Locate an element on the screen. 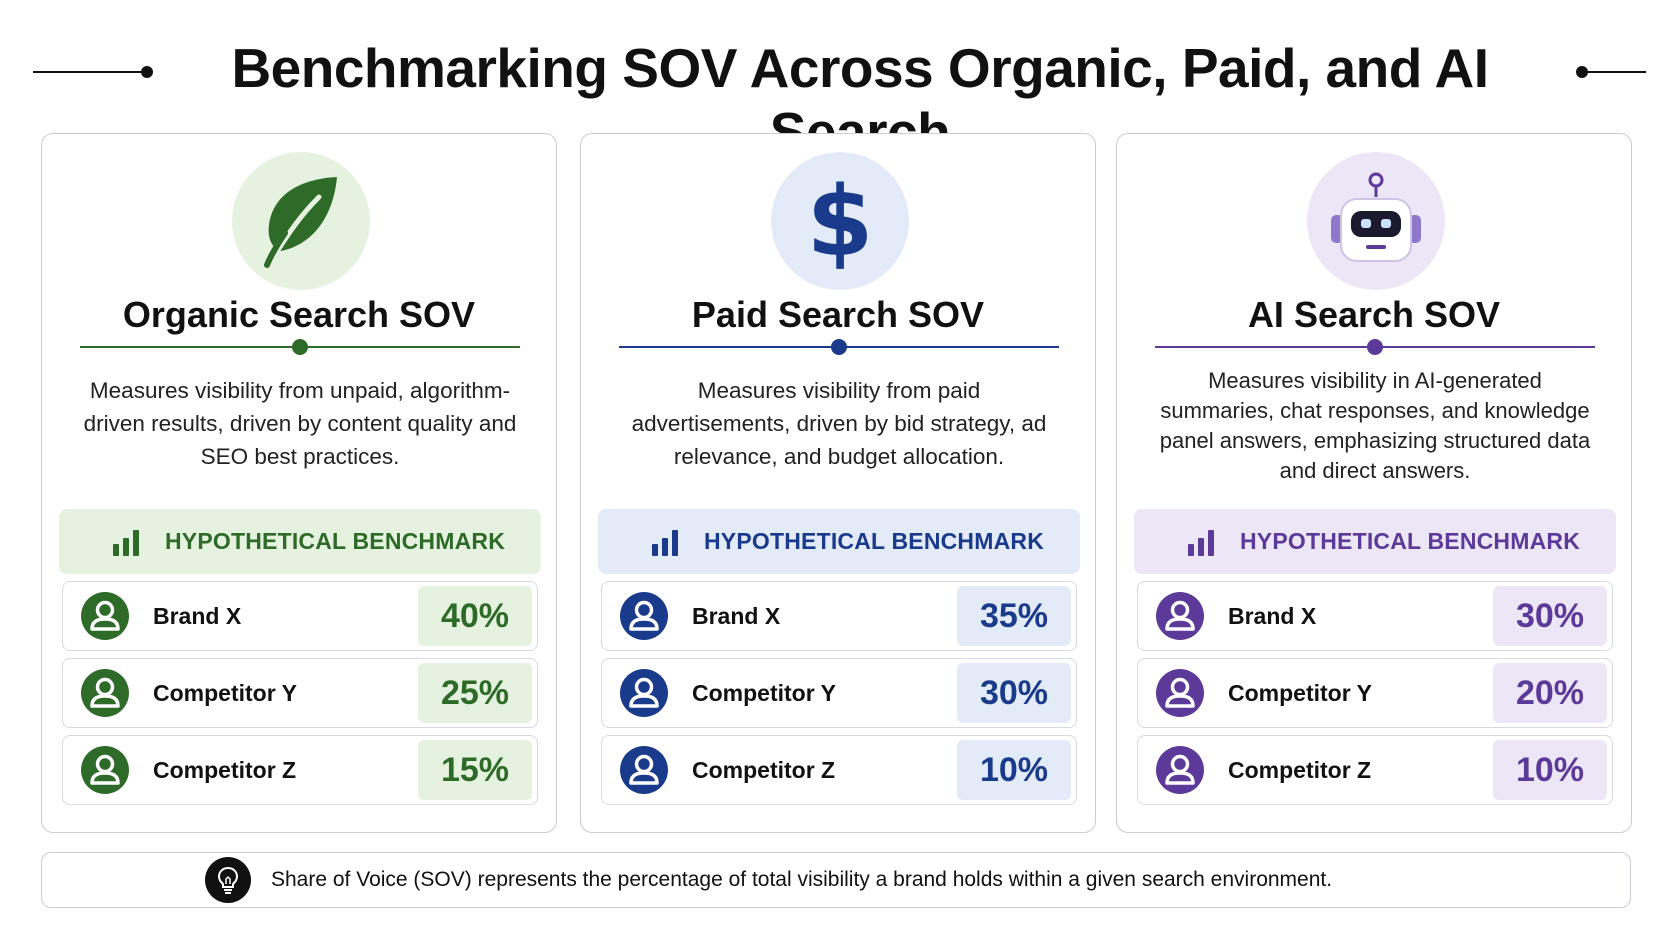 The image size is (1672, 941). paid-icon-circle: $ is located at coordinates (840, 221).